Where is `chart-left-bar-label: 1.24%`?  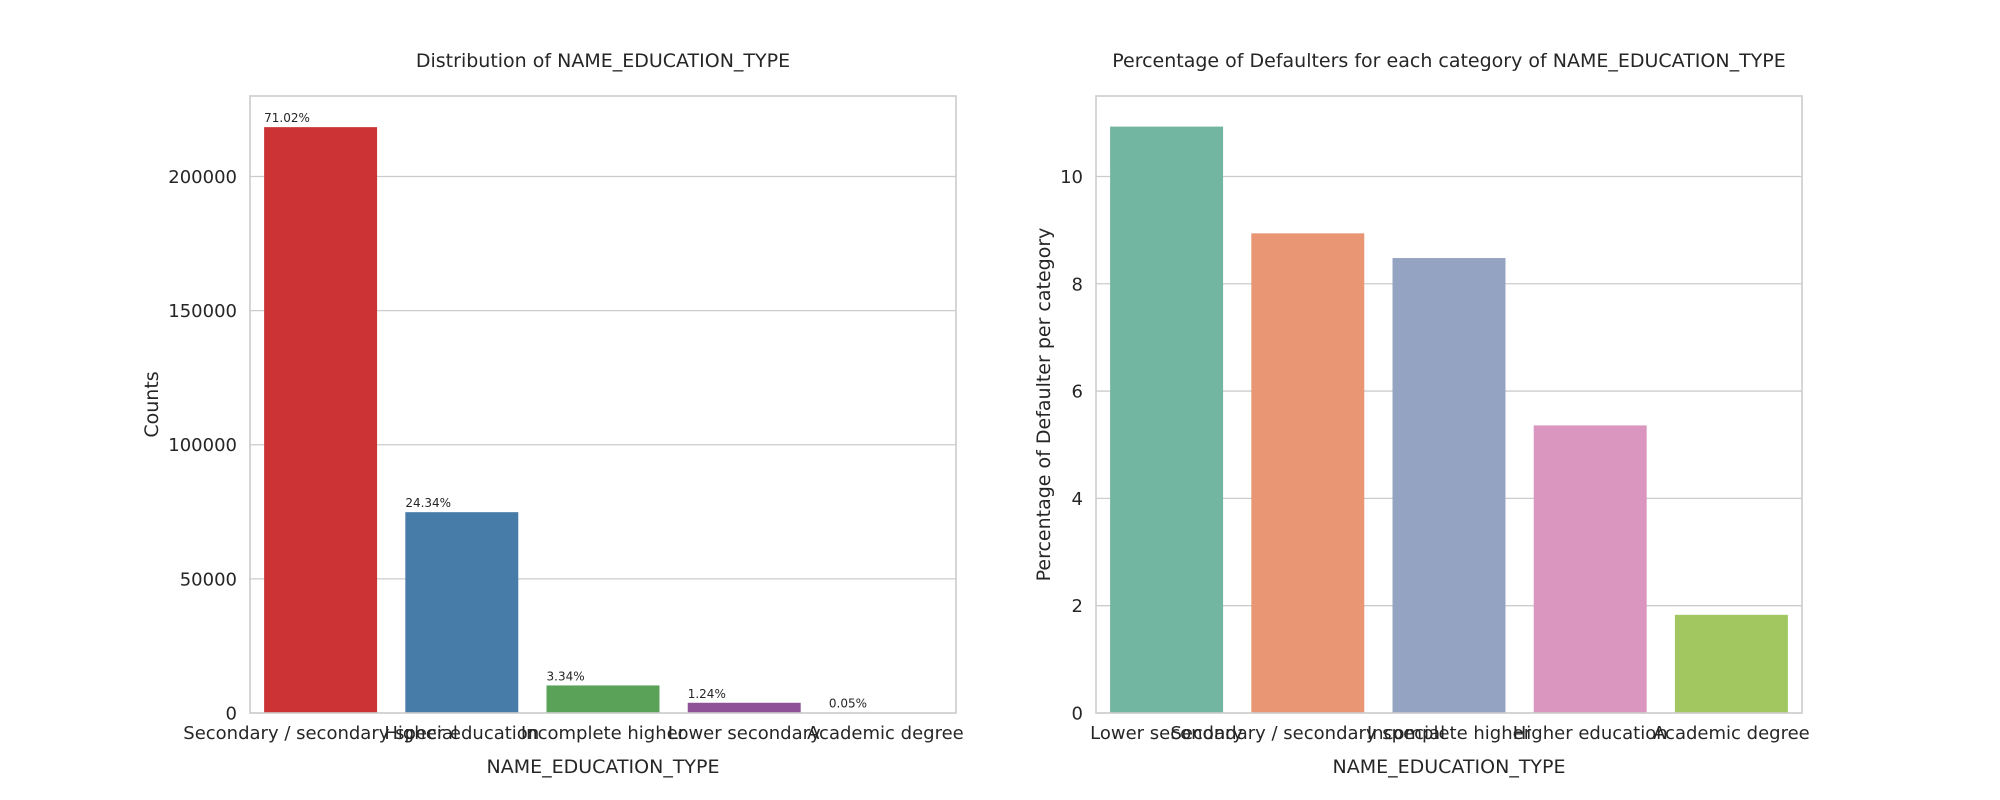 chart-left-bar-label: 1.24% is located at coordinates (707, 694).